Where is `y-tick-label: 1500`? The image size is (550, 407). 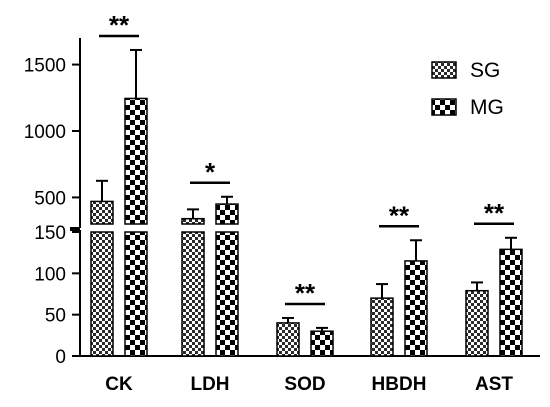 y-tick-label: 1500 is located at coordinates (45, 66).